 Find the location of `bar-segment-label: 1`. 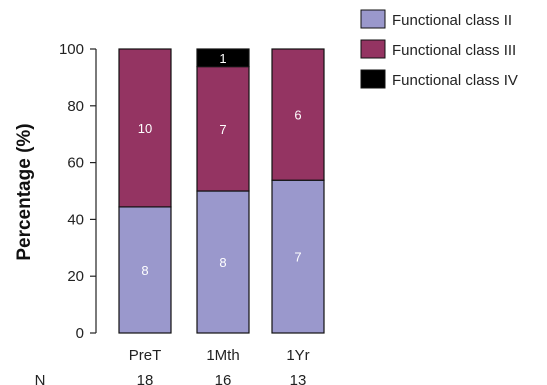

bar-segment-label: 1 is located at coordinates (222, 58).